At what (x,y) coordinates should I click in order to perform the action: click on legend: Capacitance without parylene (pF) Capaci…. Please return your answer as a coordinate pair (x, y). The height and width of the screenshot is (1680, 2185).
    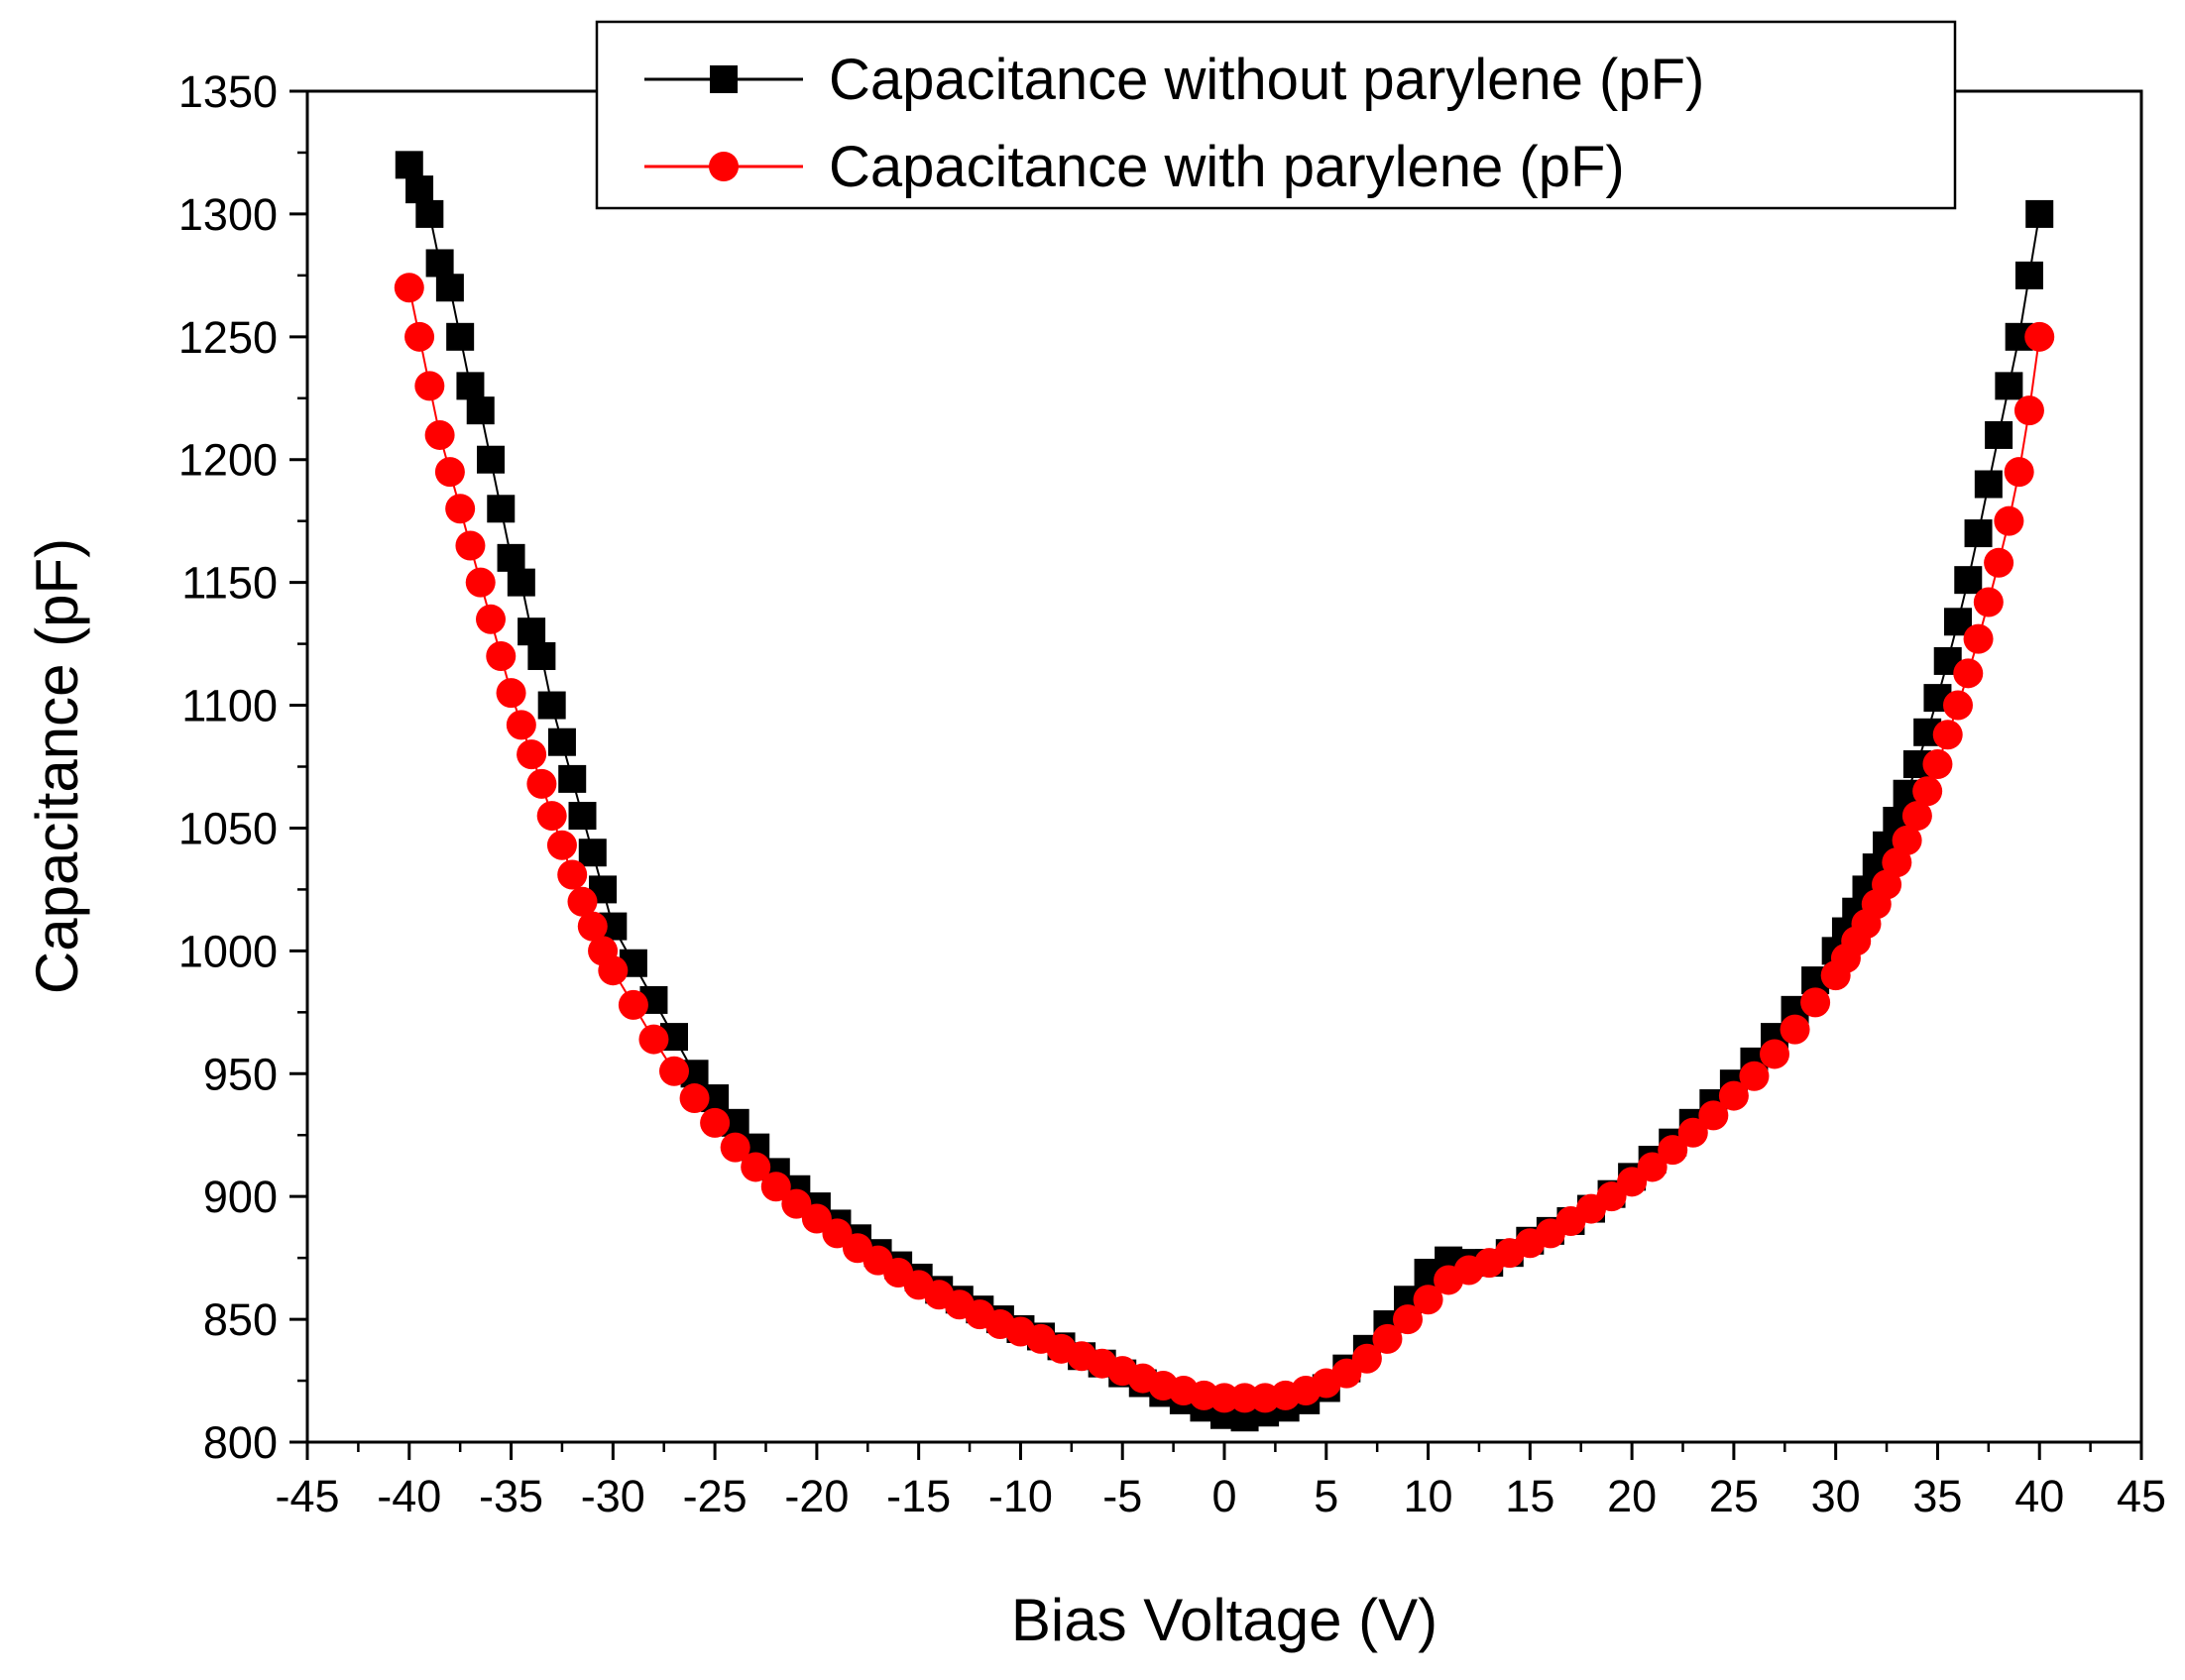
    Looking at the image, I should click on (1276, 115).